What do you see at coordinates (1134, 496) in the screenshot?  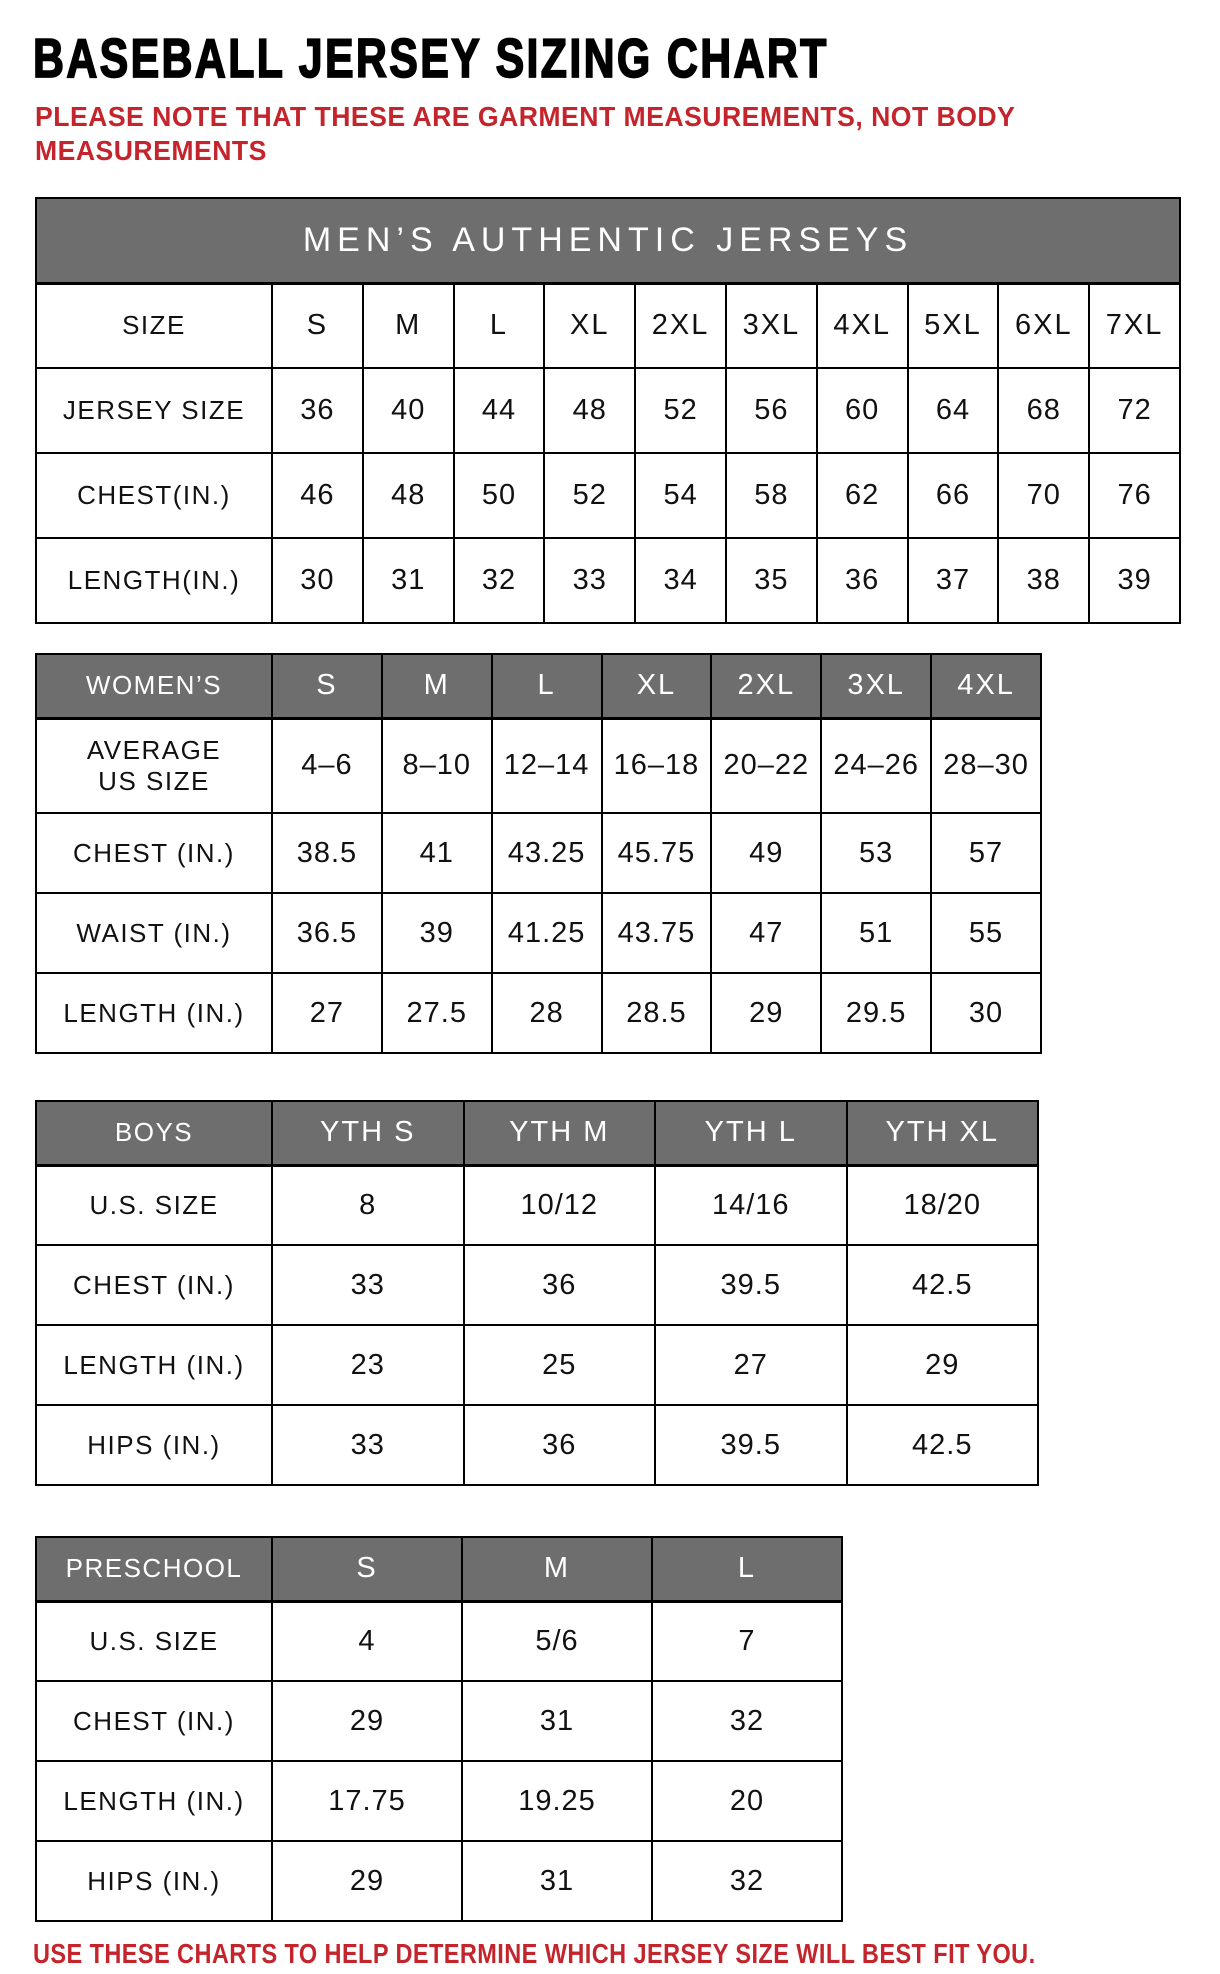 I see `mens-value-cell: 76` at bounding box center [1134, 496].